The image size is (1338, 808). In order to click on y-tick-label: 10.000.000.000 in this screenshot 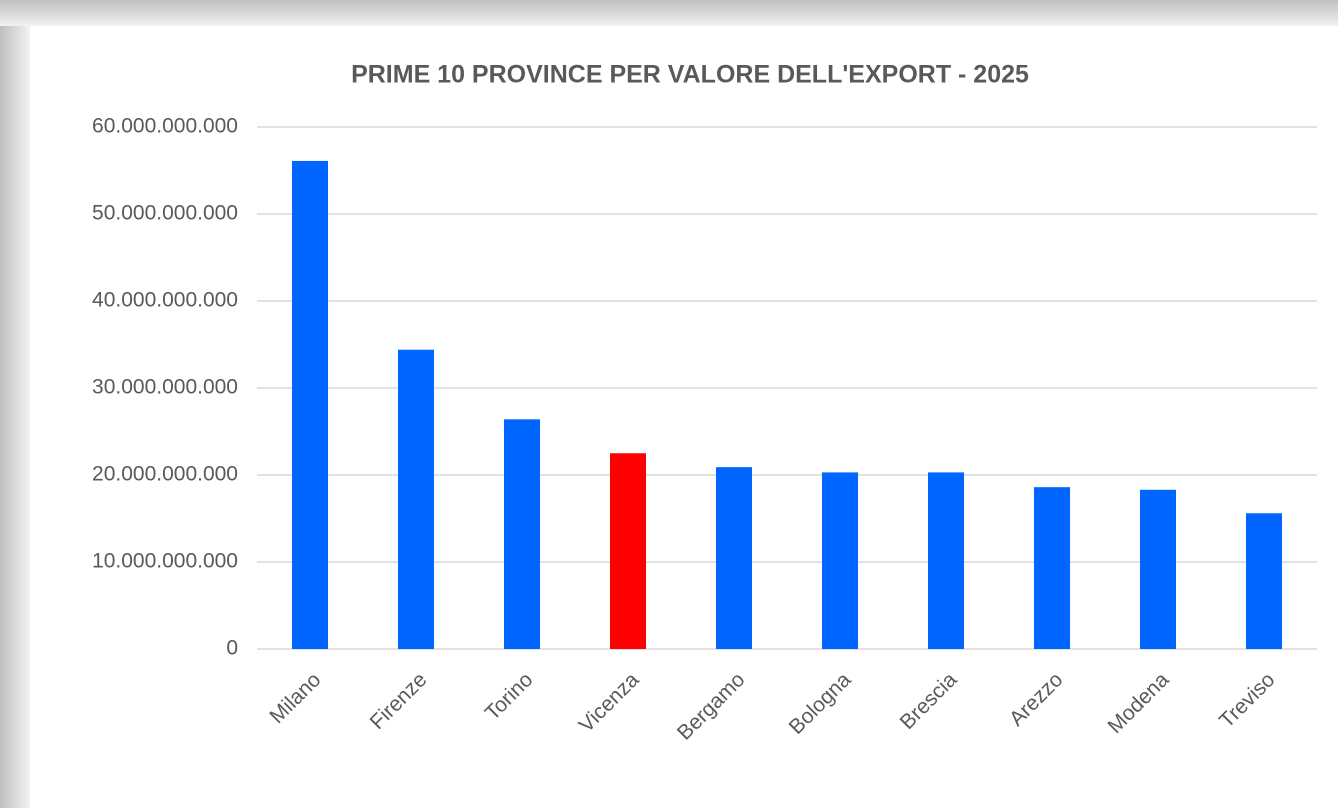, I will do `click(165, 561)`.